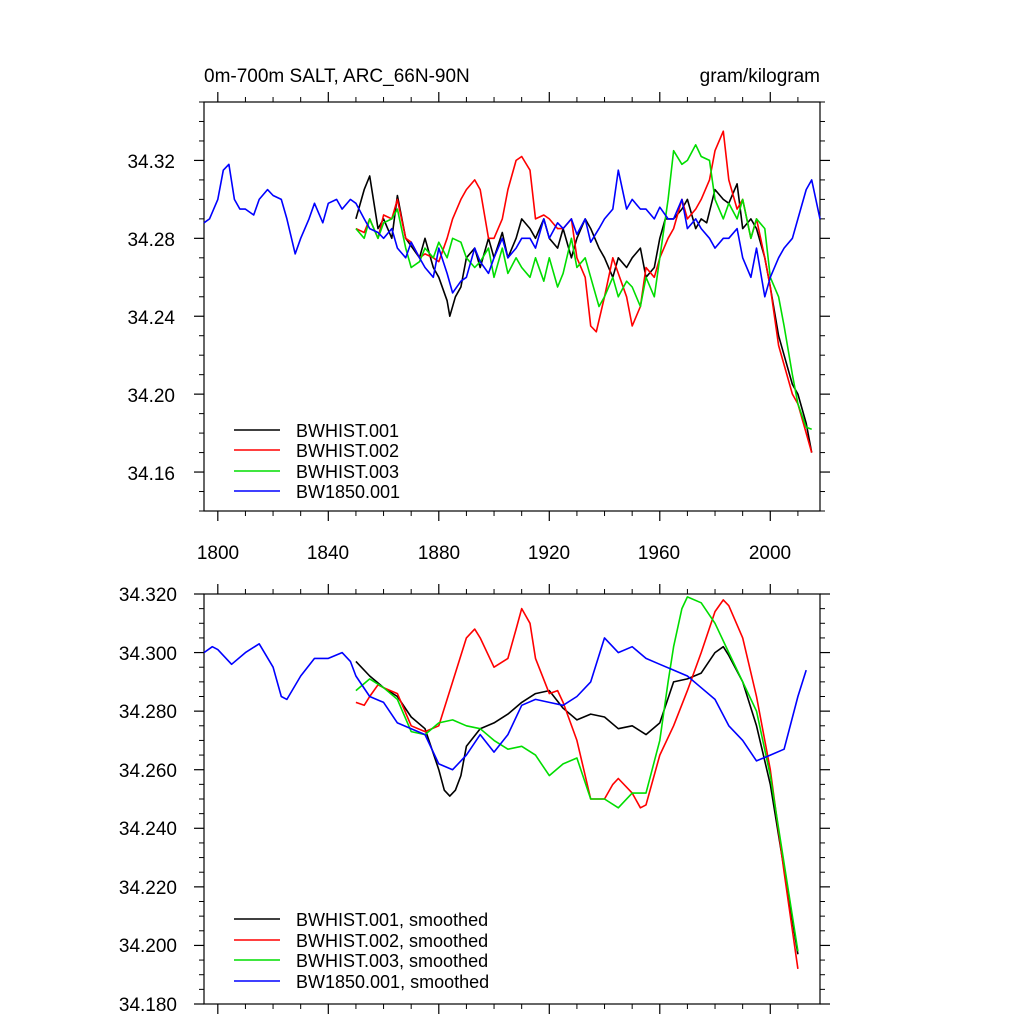 The height and width of the screenshot is (1024, 1024). What do you see at coordinates (151, 396) in the screenshot?
I see `top-y-tick-label: 34.20` at bounding box center [151, 396].